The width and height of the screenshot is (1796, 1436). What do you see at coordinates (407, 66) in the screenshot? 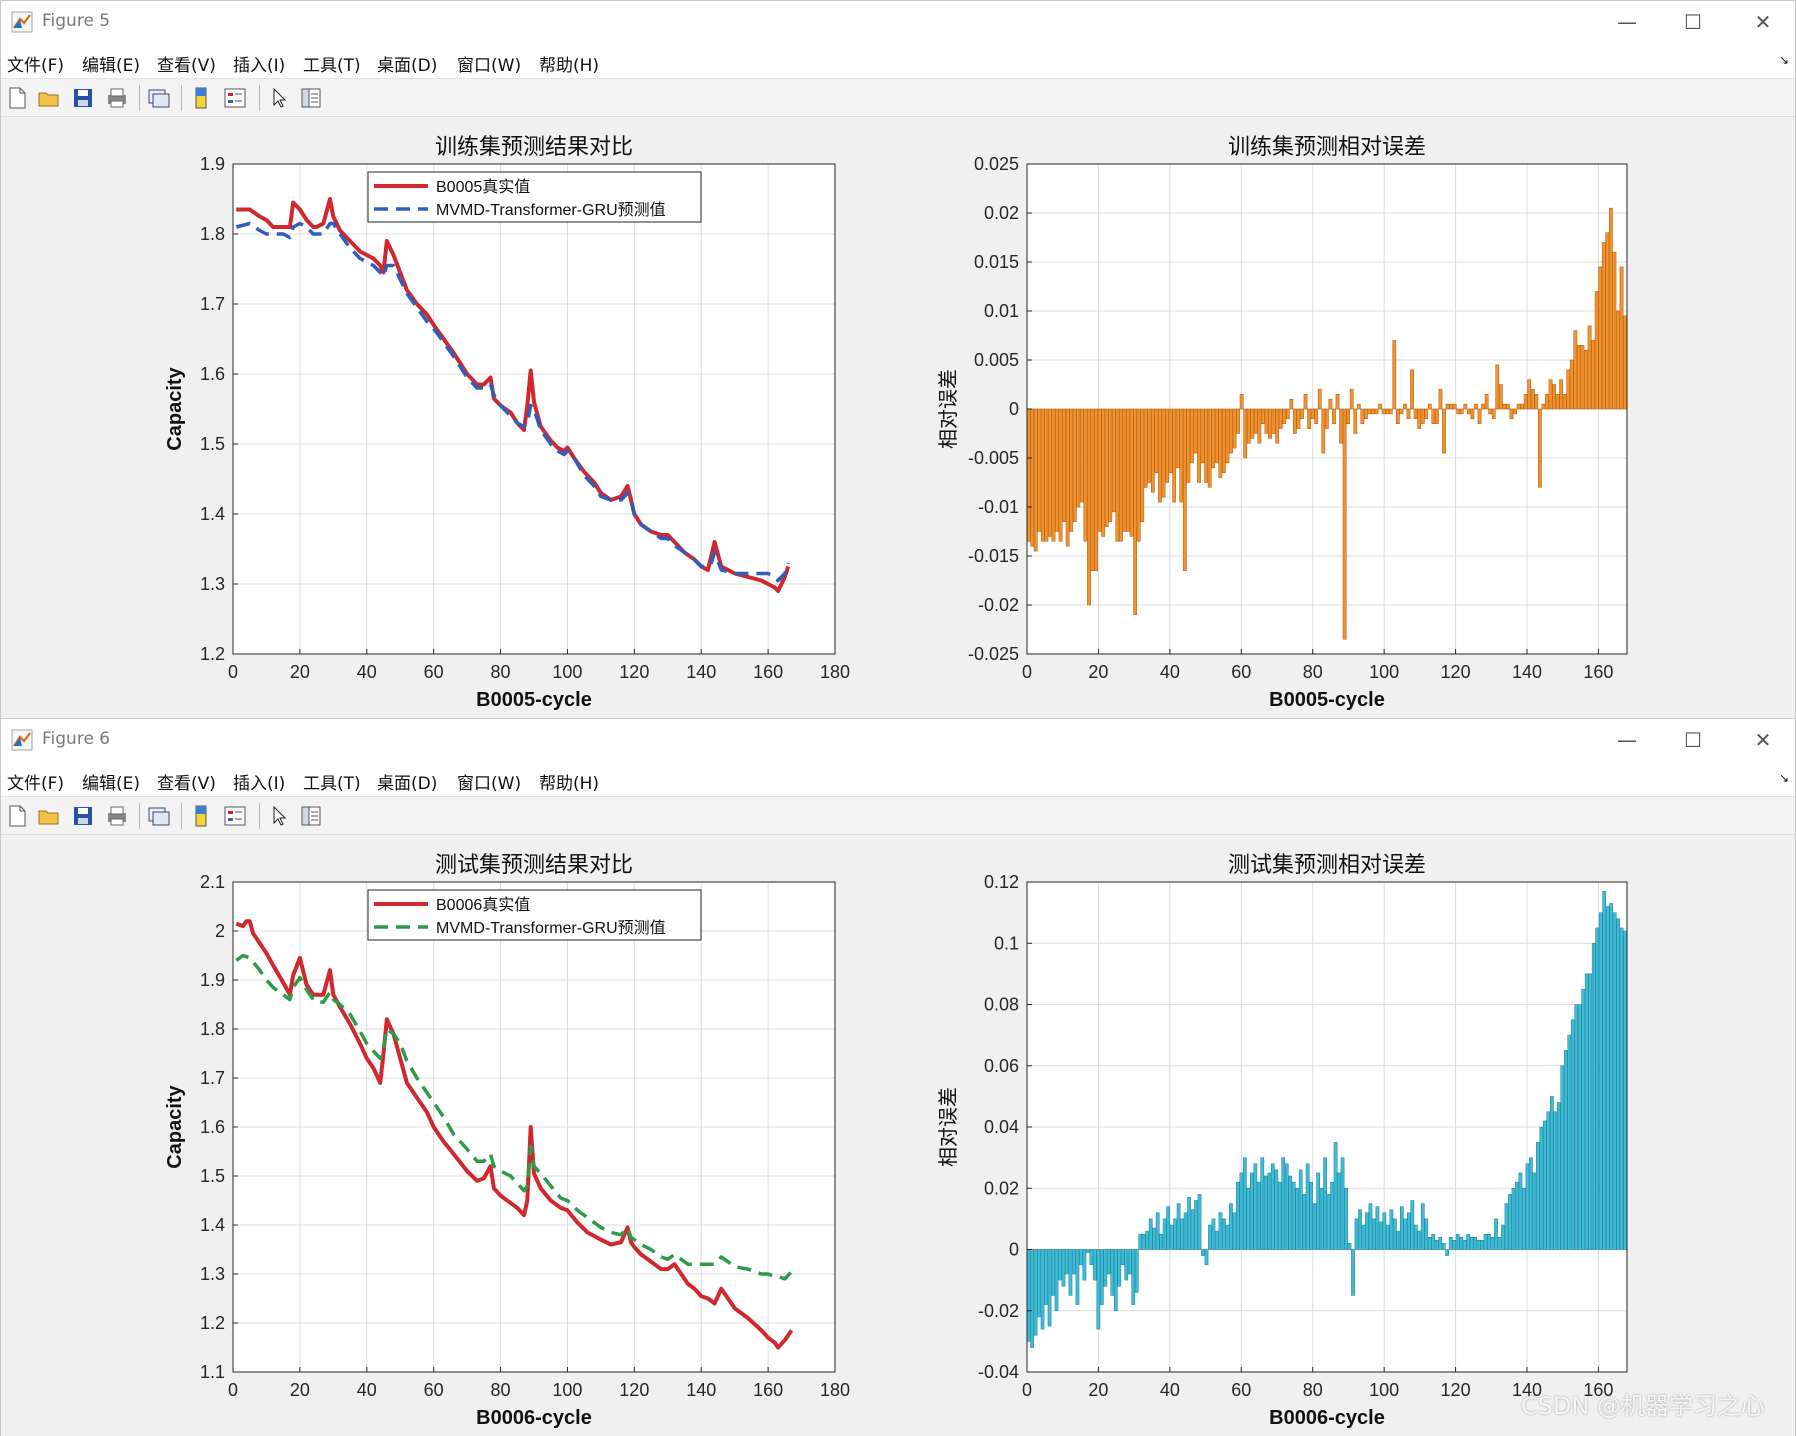
I see `menu-desktop: 桌面(D)` at bounding box center [407, 66].